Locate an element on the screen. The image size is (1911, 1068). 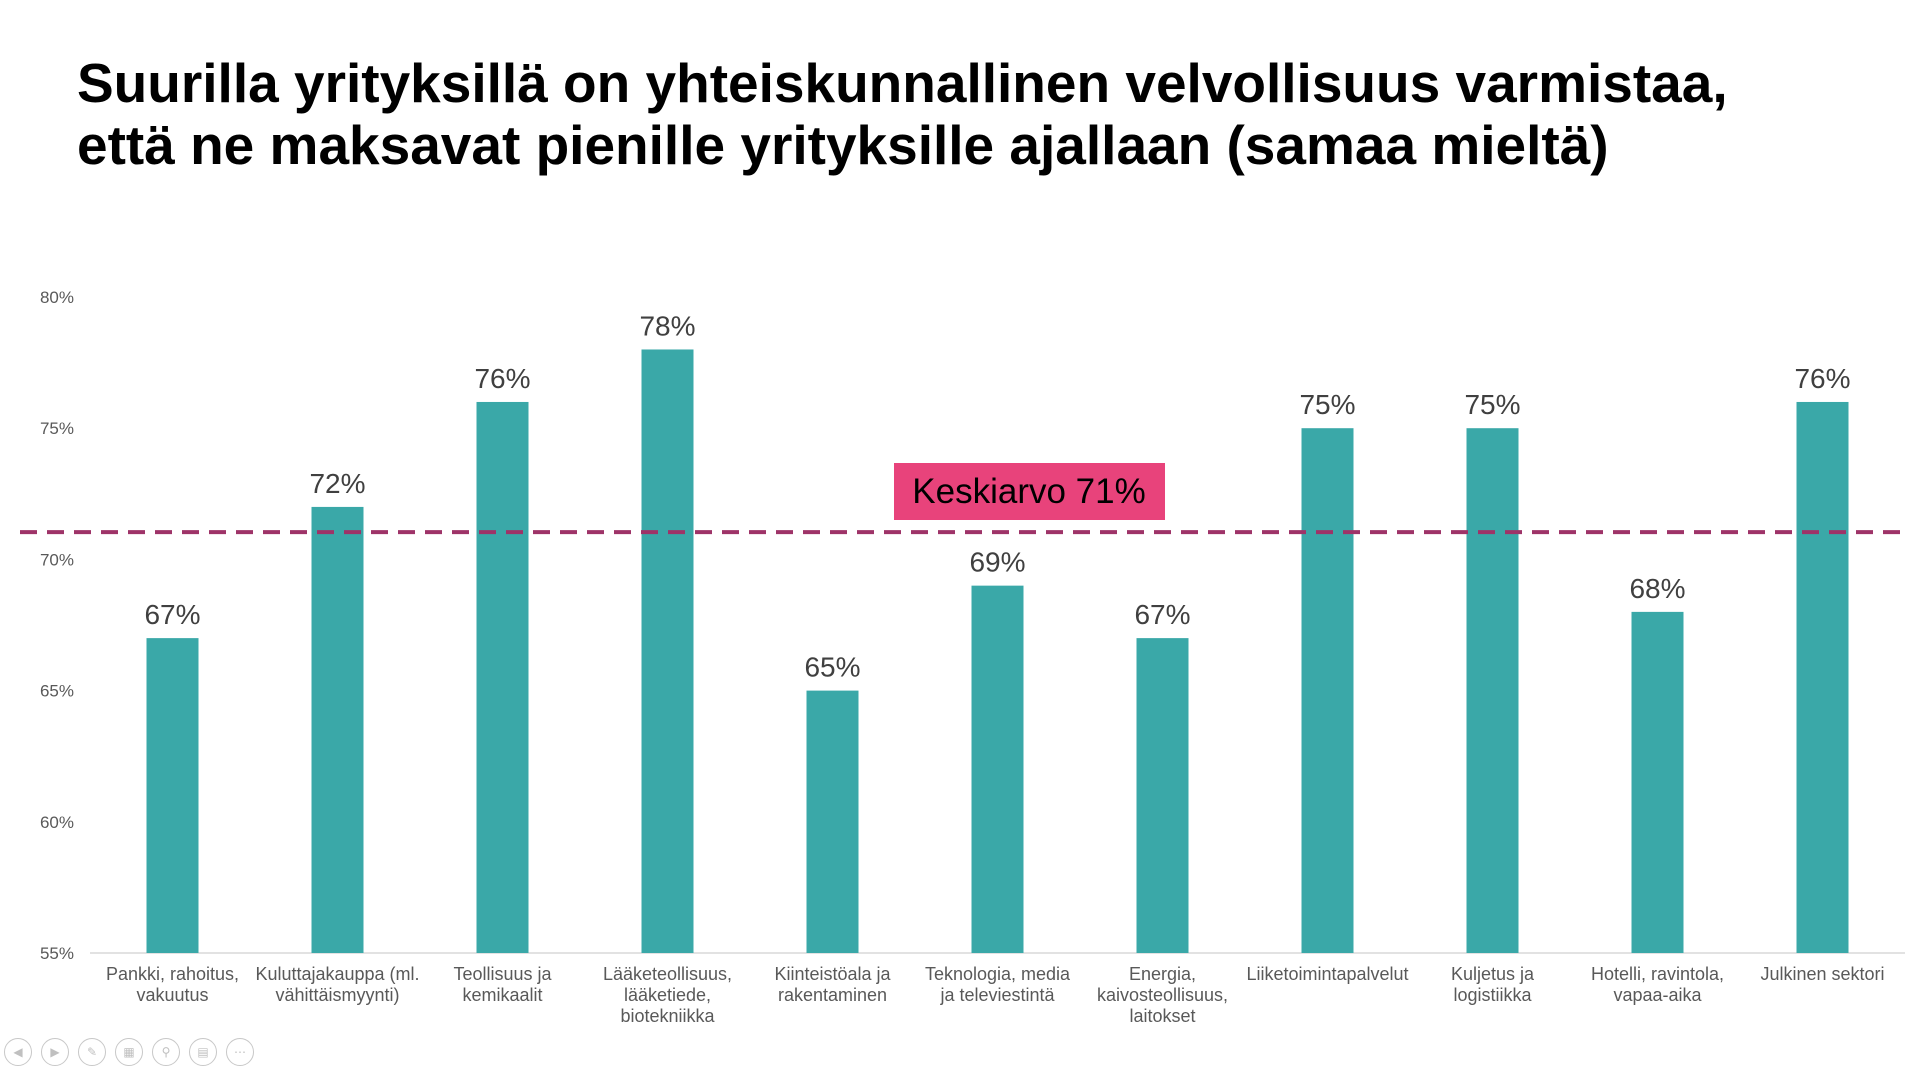
subtitles-icon: ▤ is located at coordinates (203, 1052).